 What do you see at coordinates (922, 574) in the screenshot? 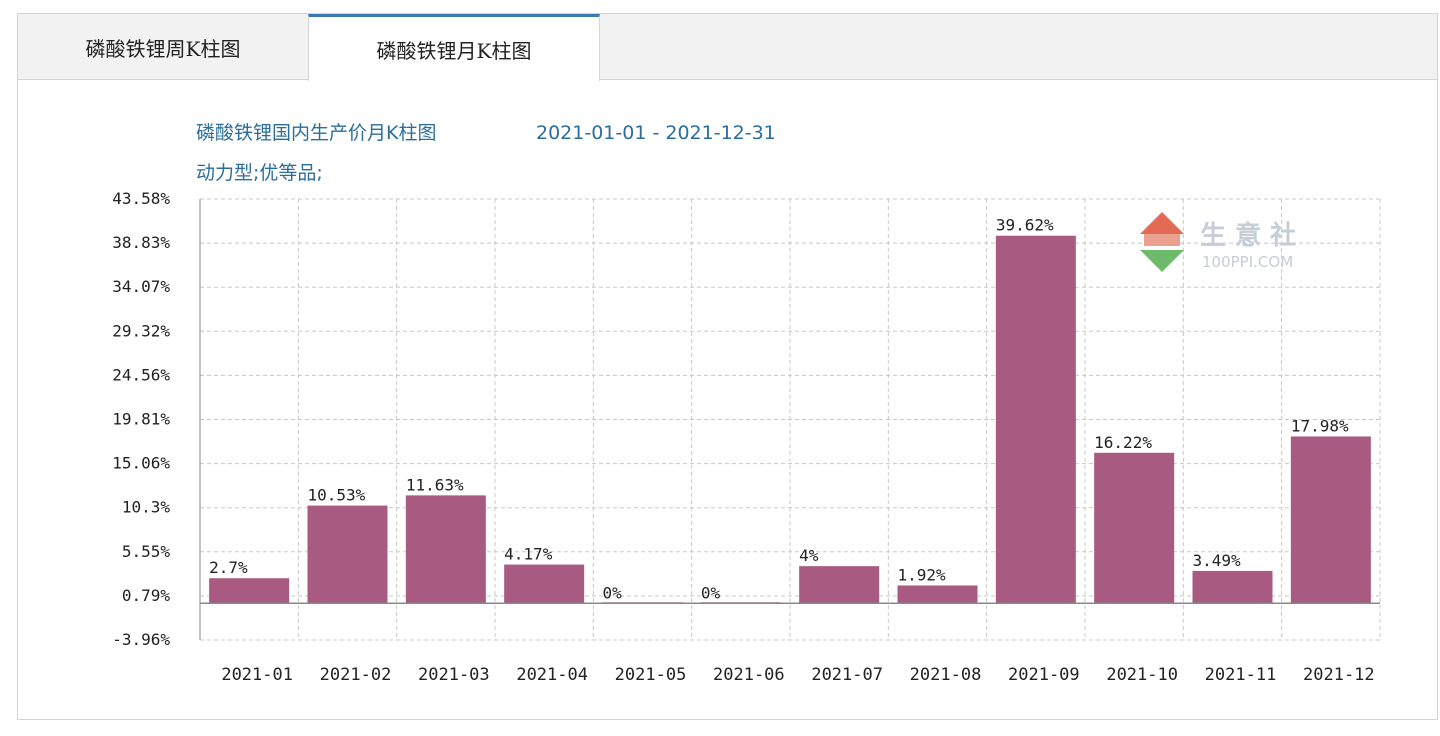
I see `data-label: 1.92%` at bounding box center [922, 574].